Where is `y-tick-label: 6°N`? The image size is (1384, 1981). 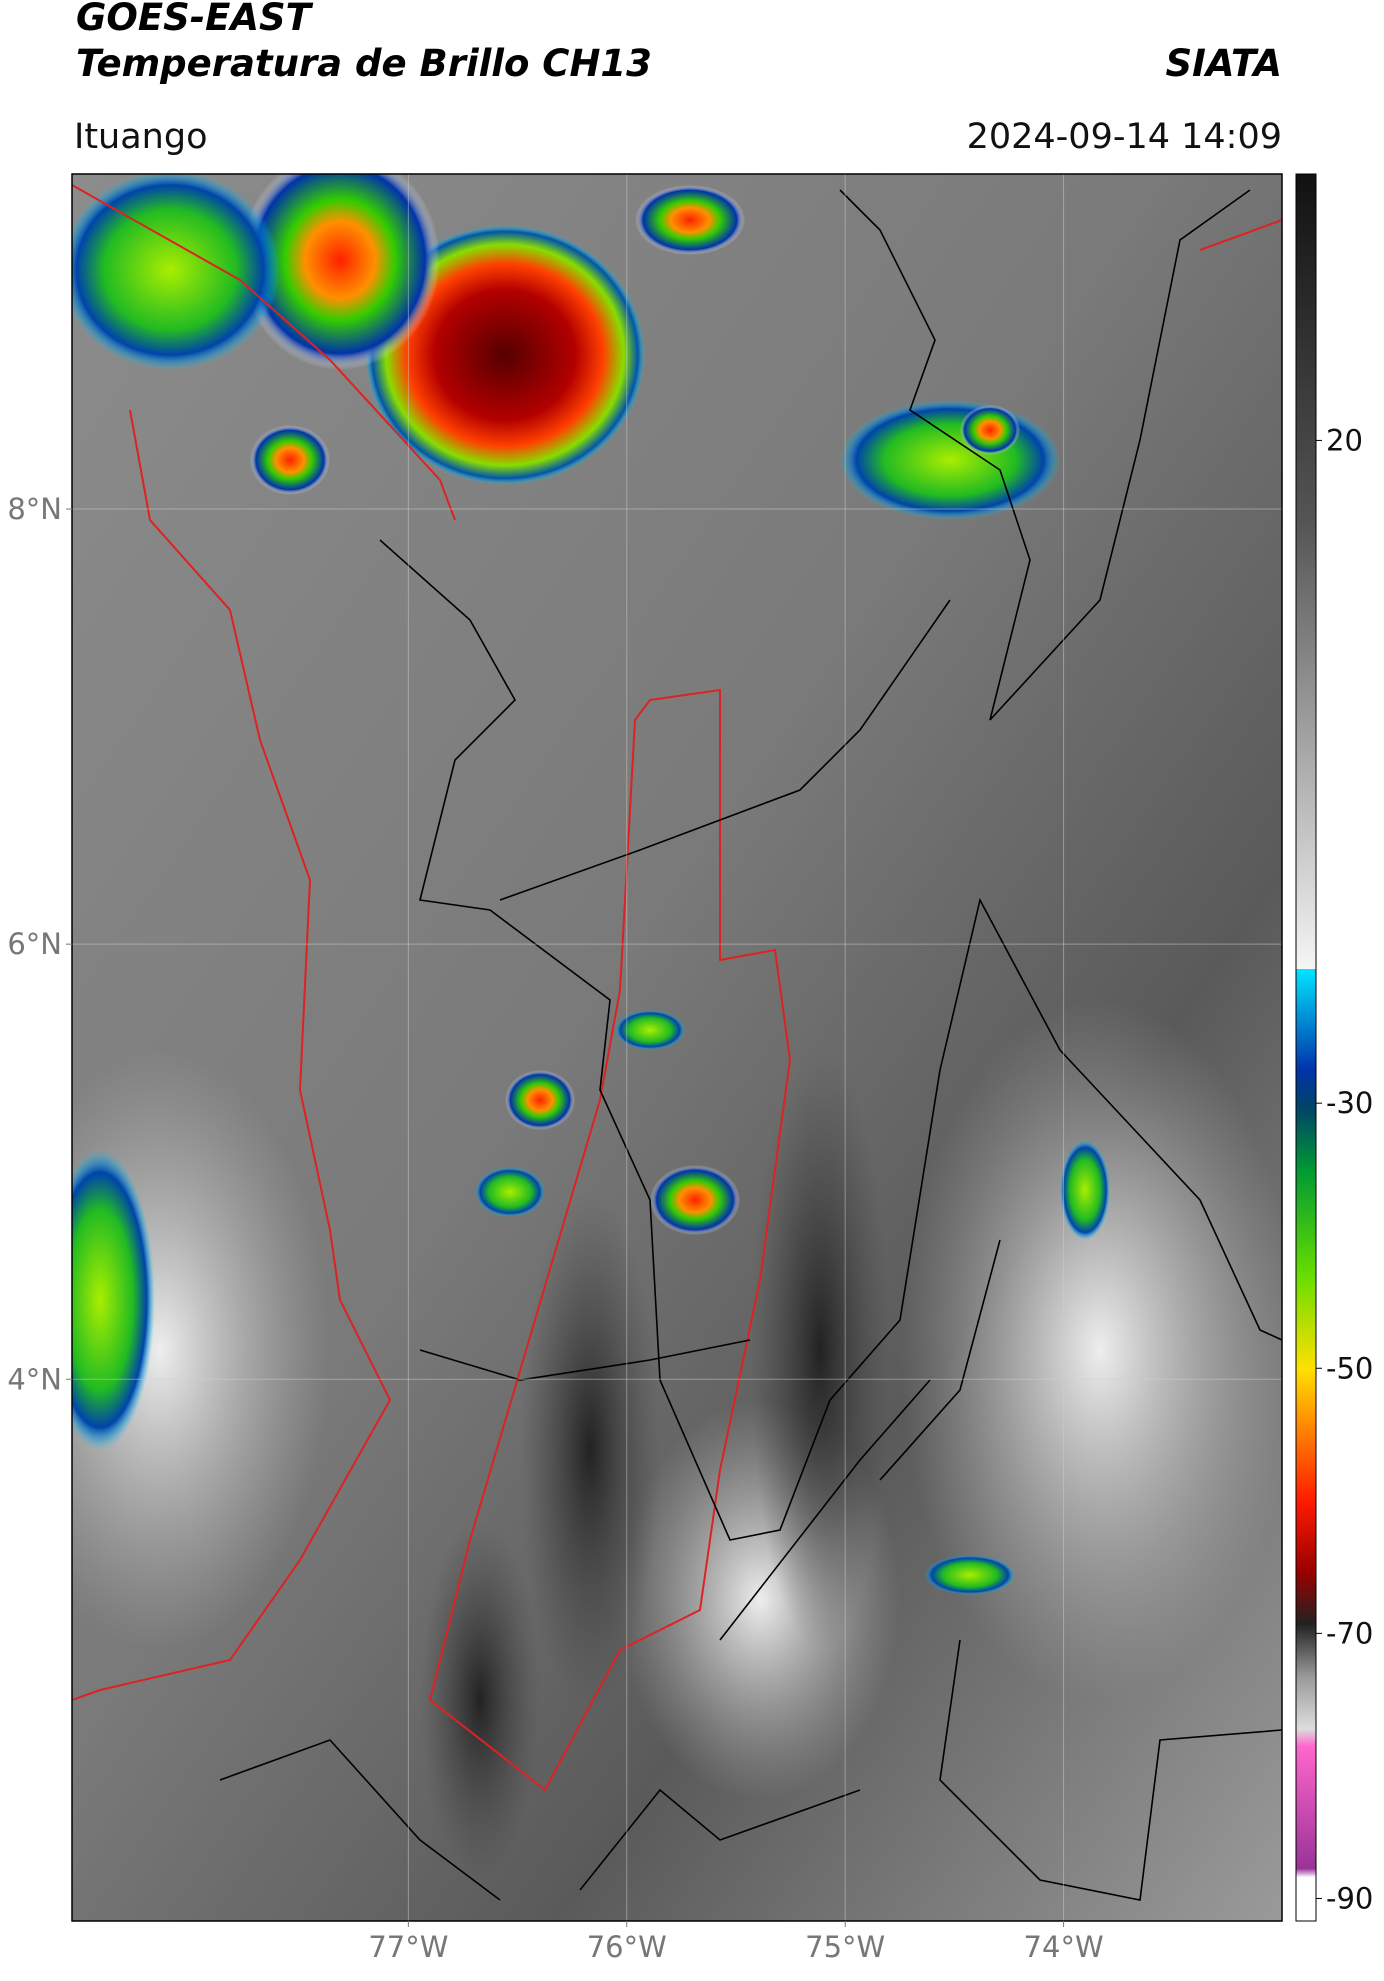 y-tick-label: 6°N is located at coordinates (34, 944).